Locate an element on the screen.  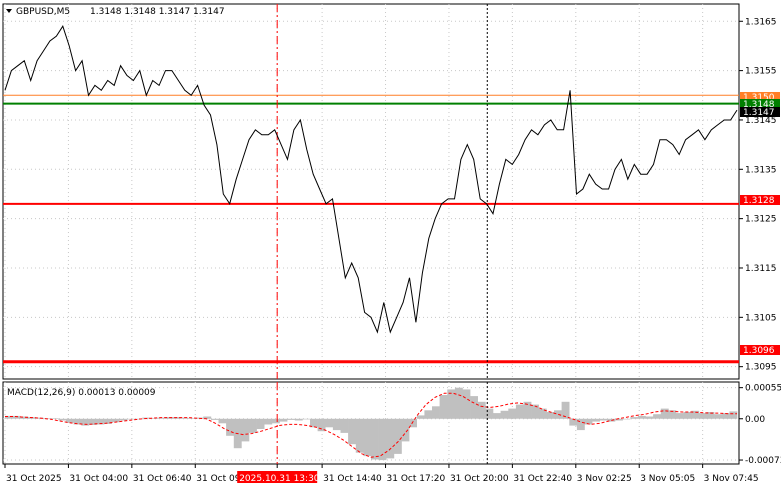
time-label: 31 Oct 20:00 is located at coordinates (479, 479).